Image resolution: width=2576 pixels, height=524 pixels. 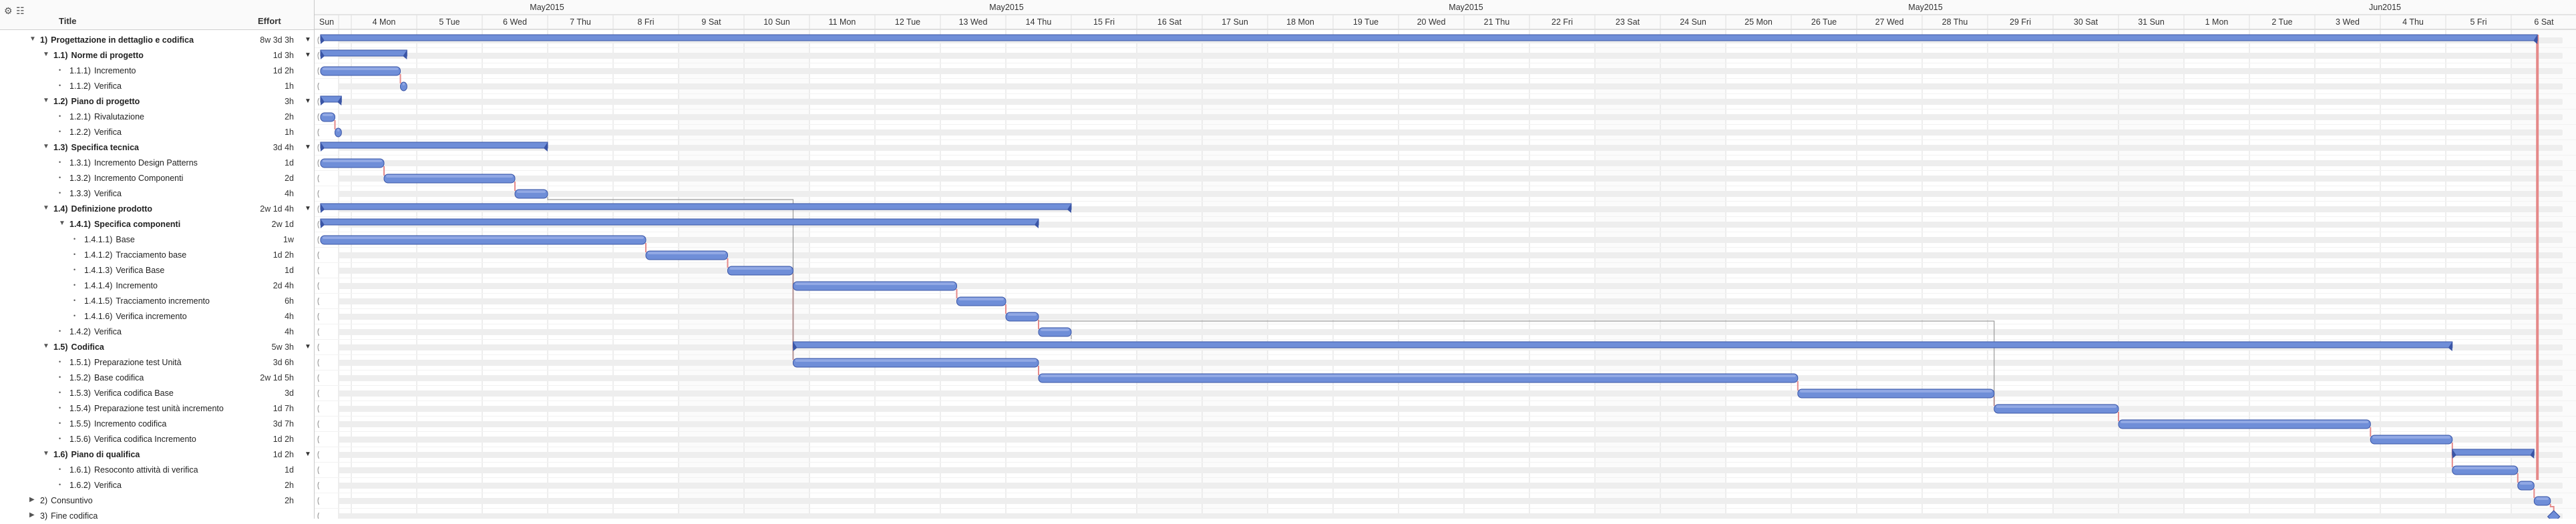 I want to click on outline-row: • 1.1.2) Verifica 1h, so click(x=157, y=86).